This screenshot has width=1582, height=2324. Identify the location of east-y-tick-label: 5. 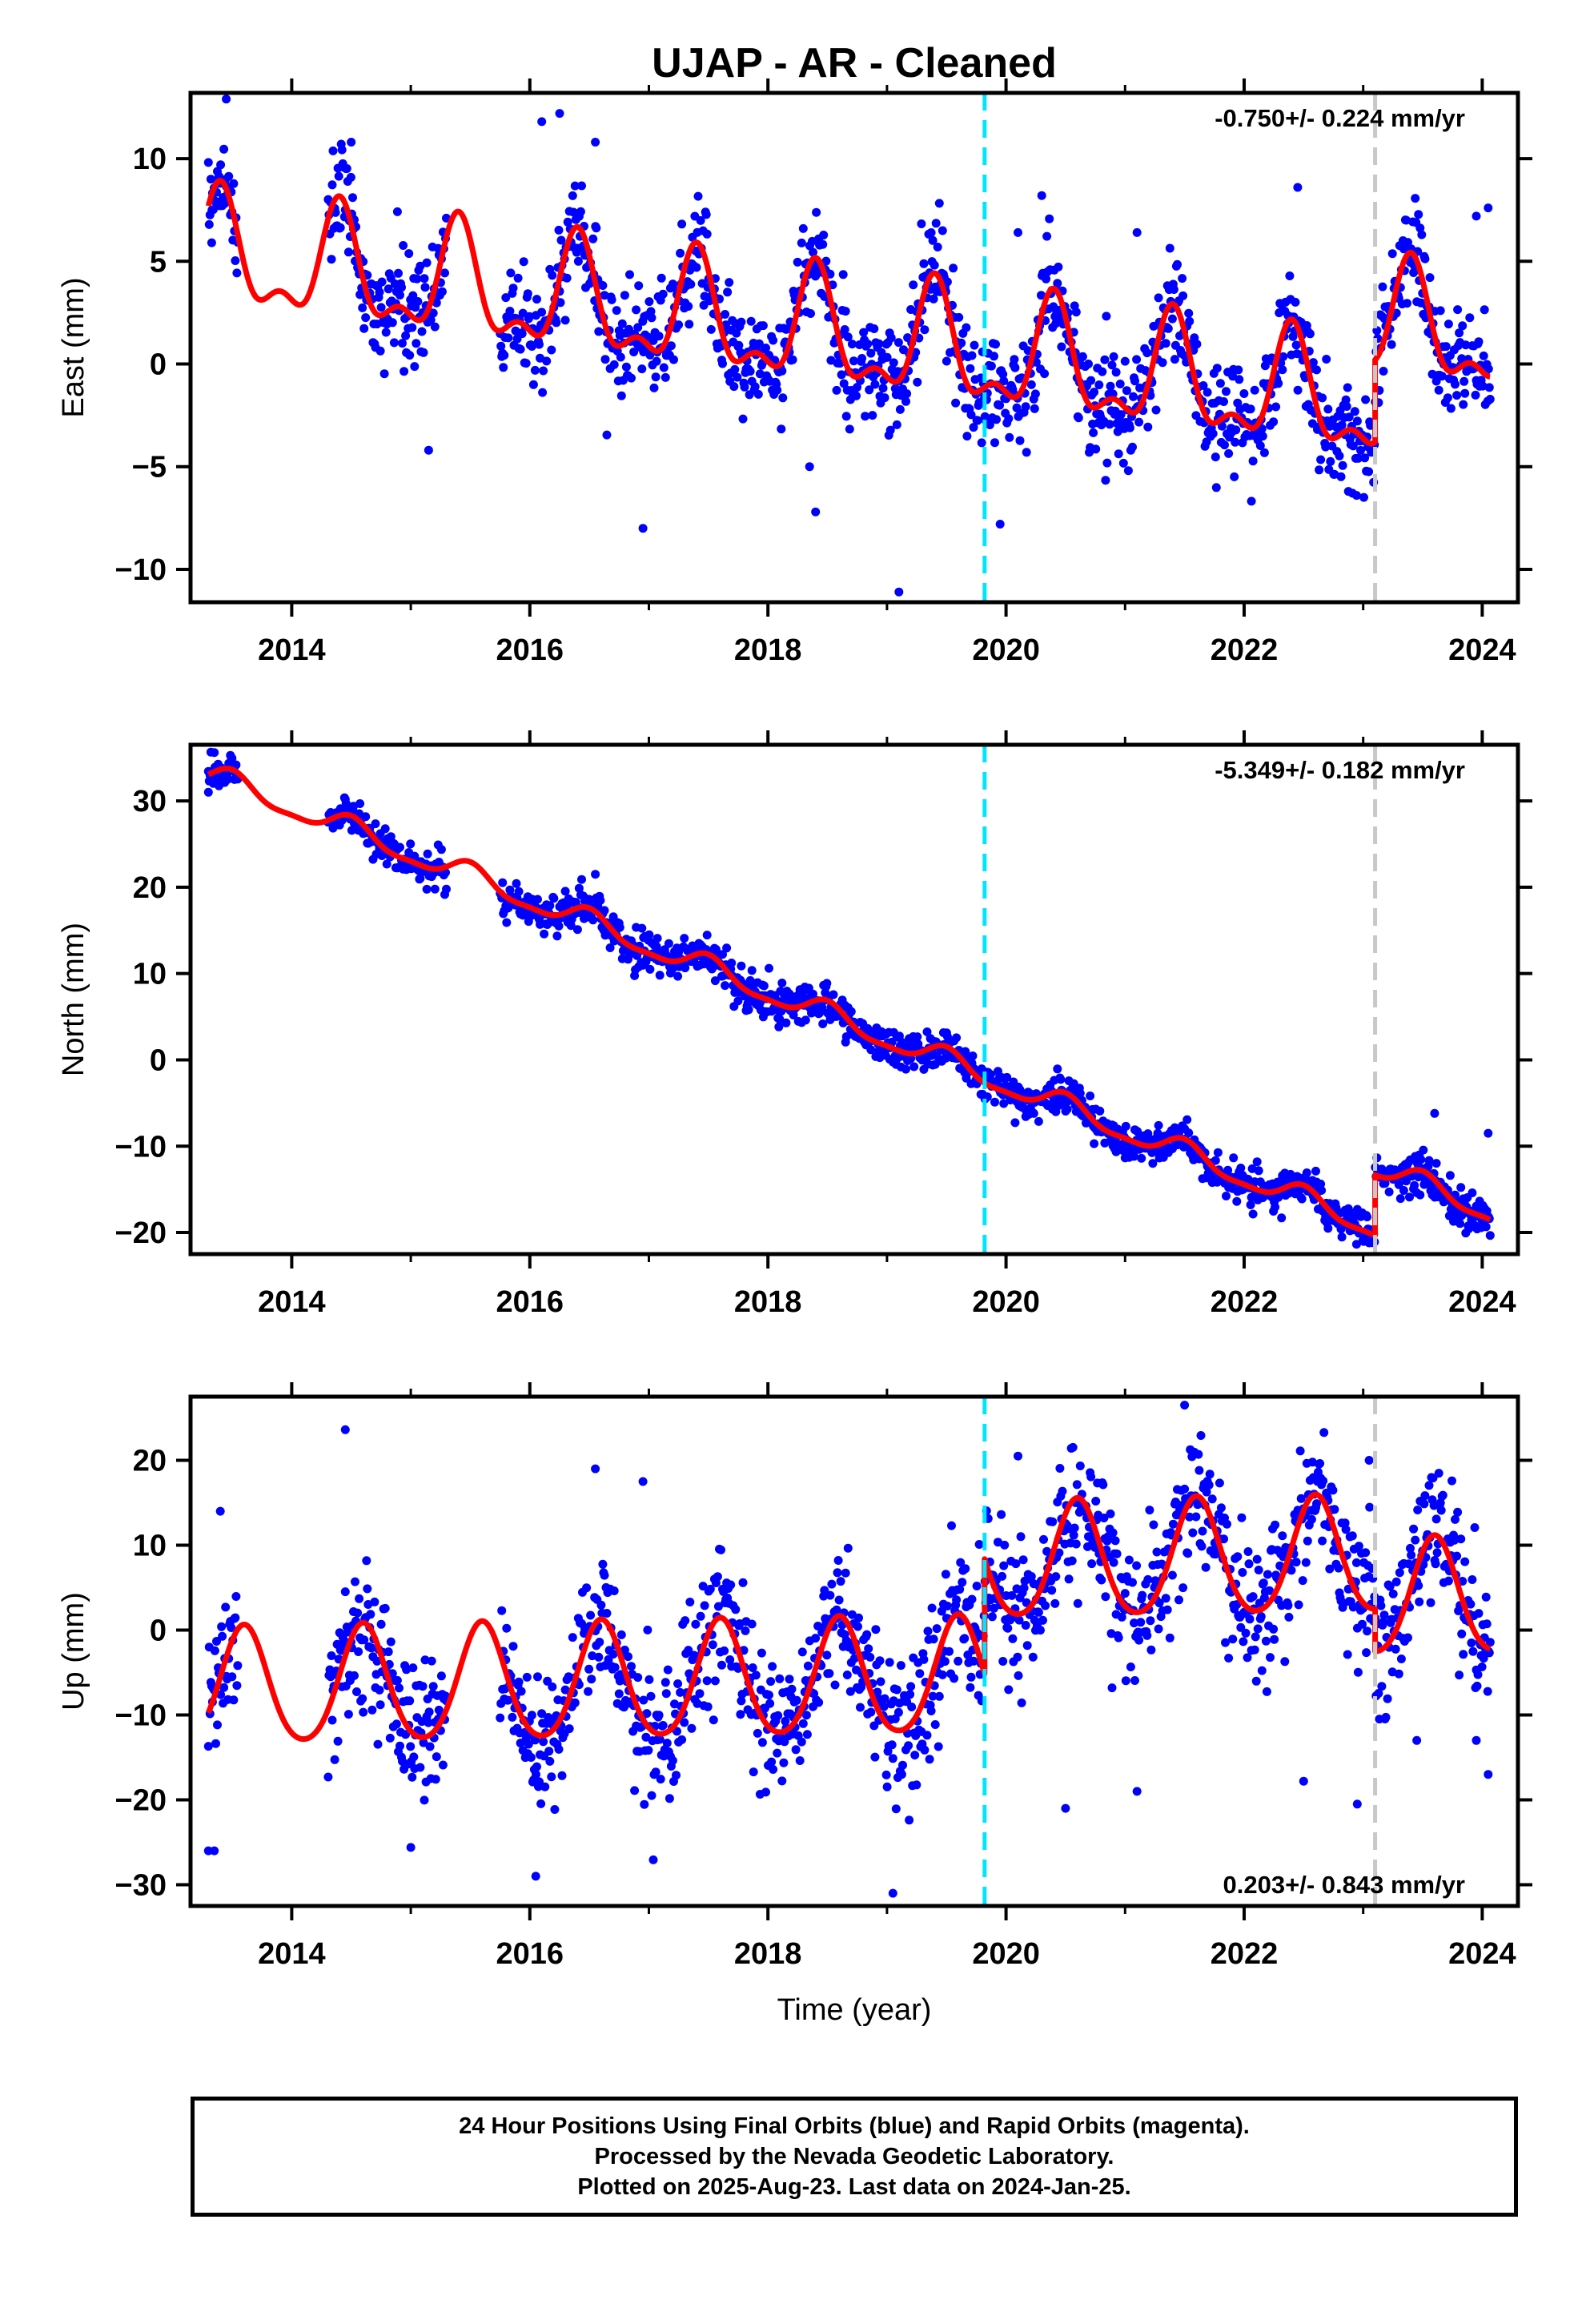
(158, 262).